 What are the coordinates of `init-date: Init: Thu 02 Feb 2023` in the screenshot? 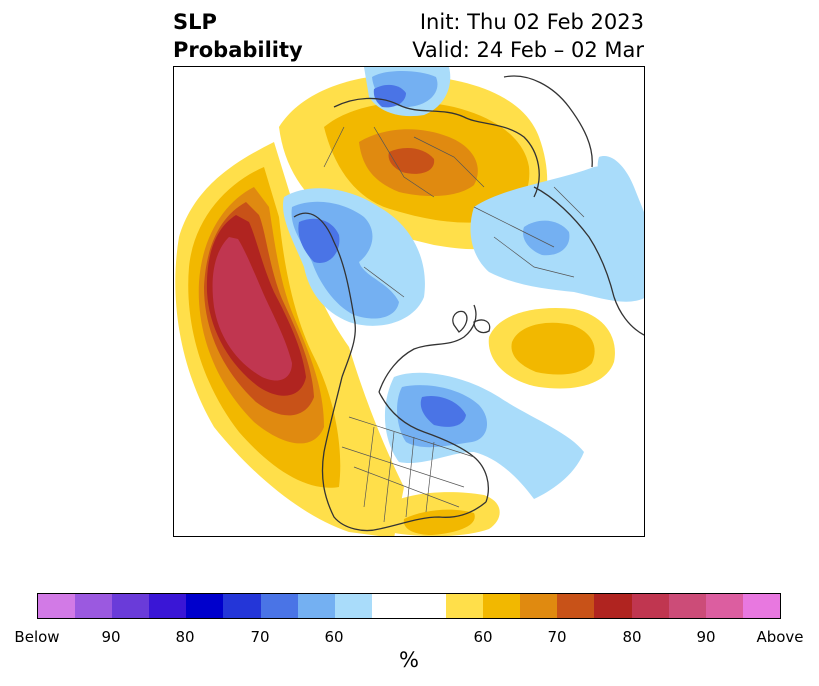 It's located at (531, 22).